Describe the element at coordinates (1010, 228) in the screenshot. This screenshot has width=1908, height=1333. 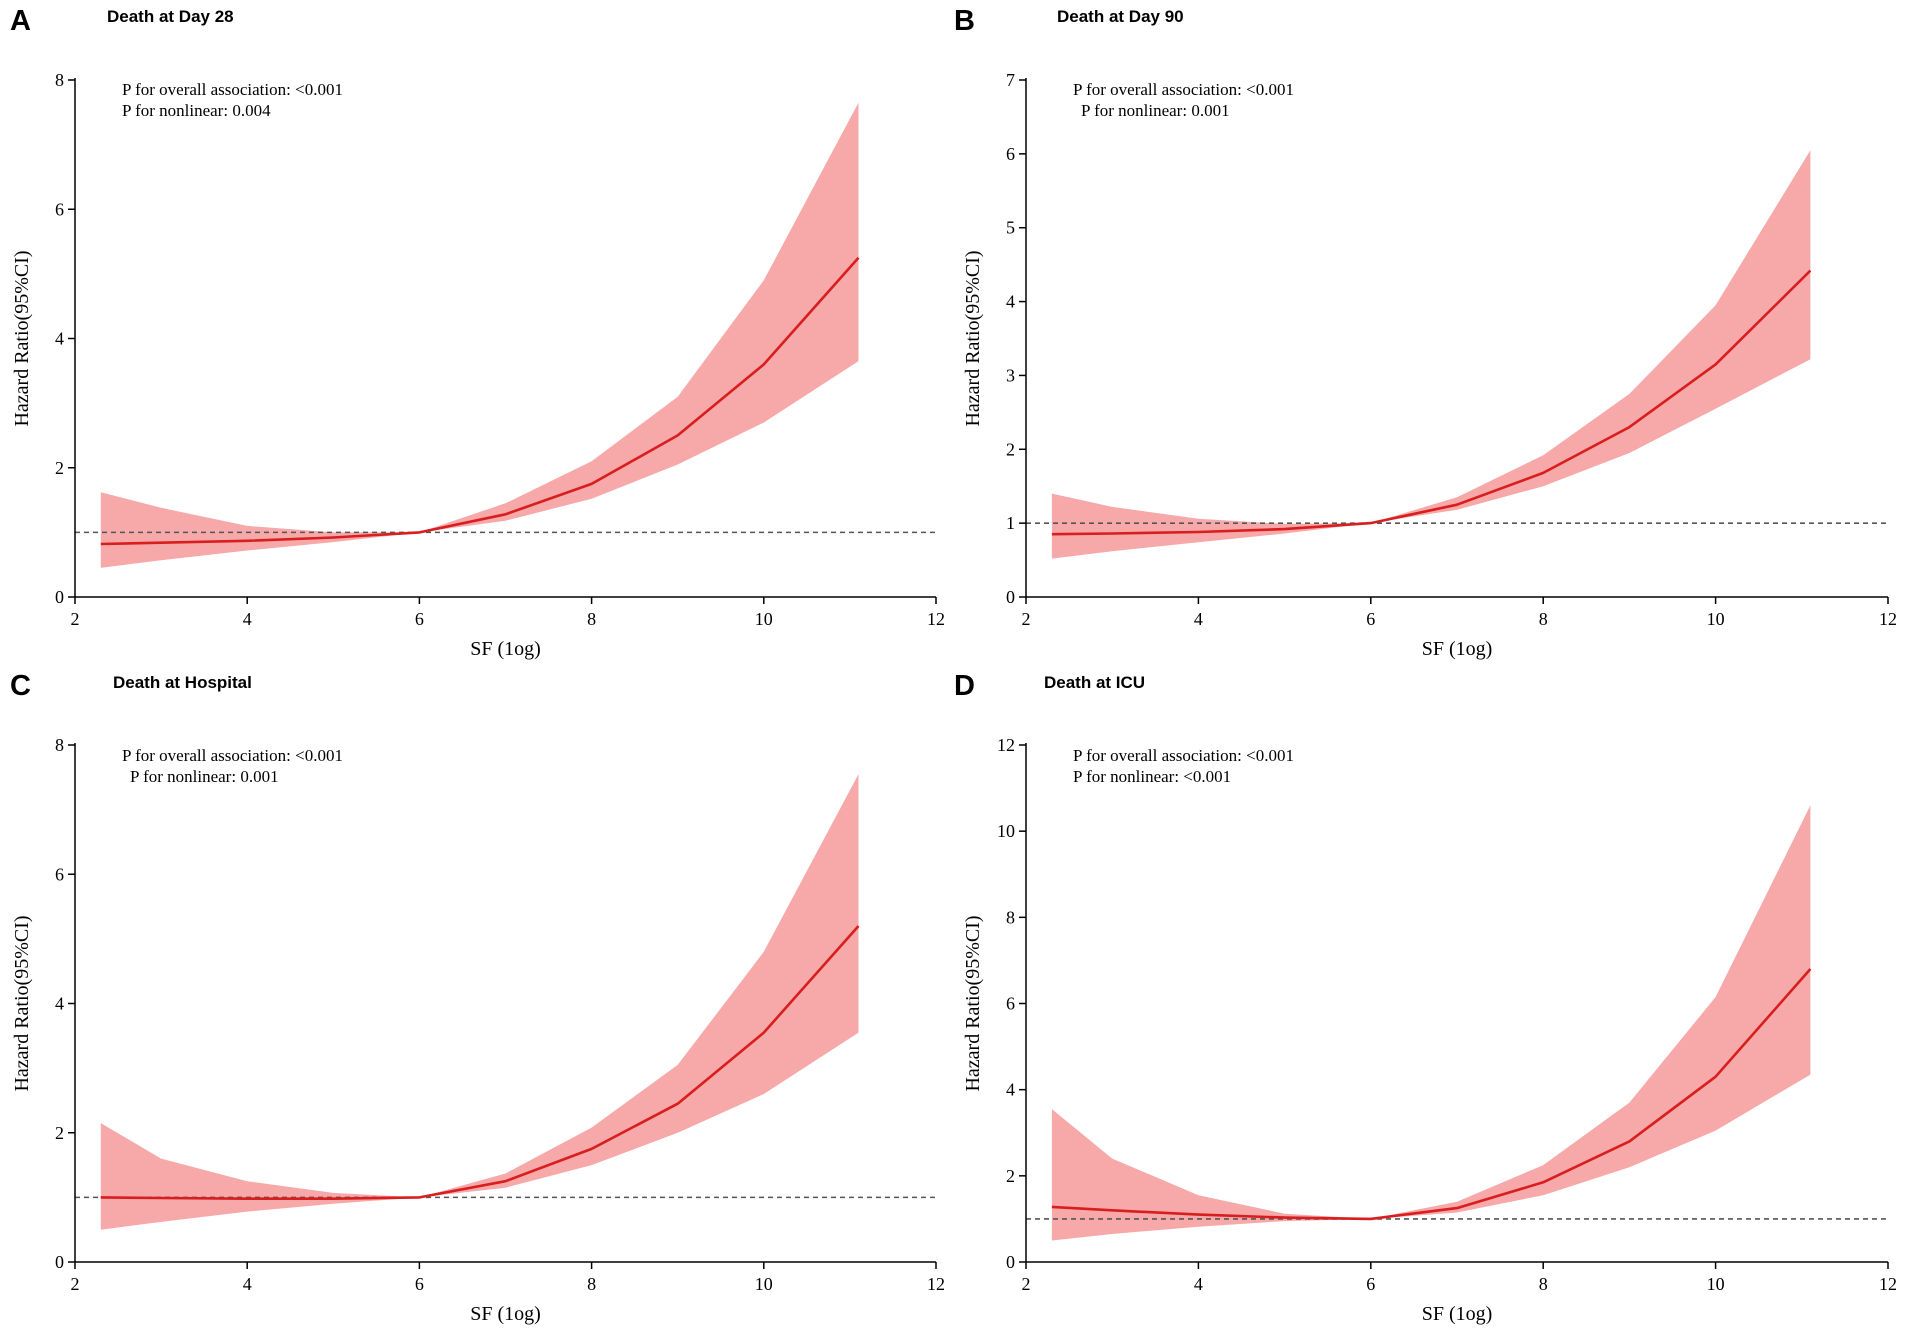
I see `y-tick-label: 5` at that location.